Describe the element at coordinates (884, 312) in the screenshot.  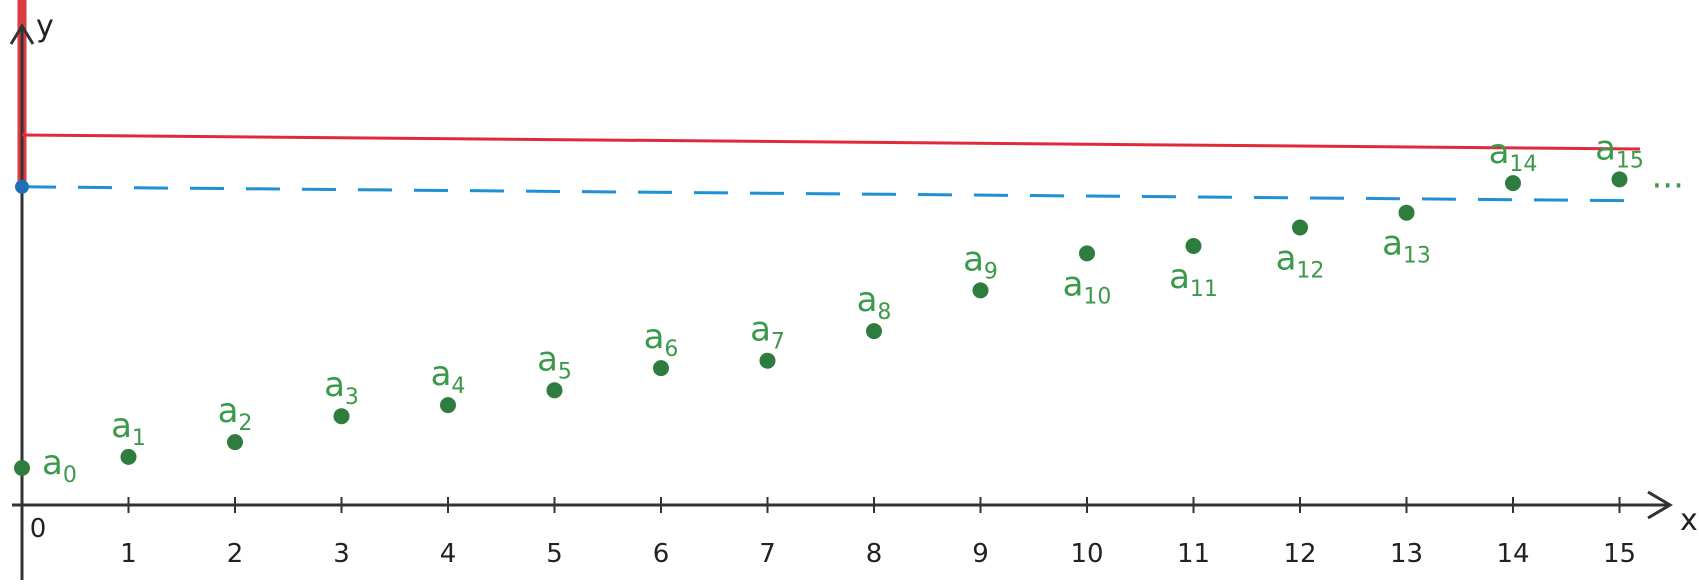
I see `point-label-subscript: 8` at that location.